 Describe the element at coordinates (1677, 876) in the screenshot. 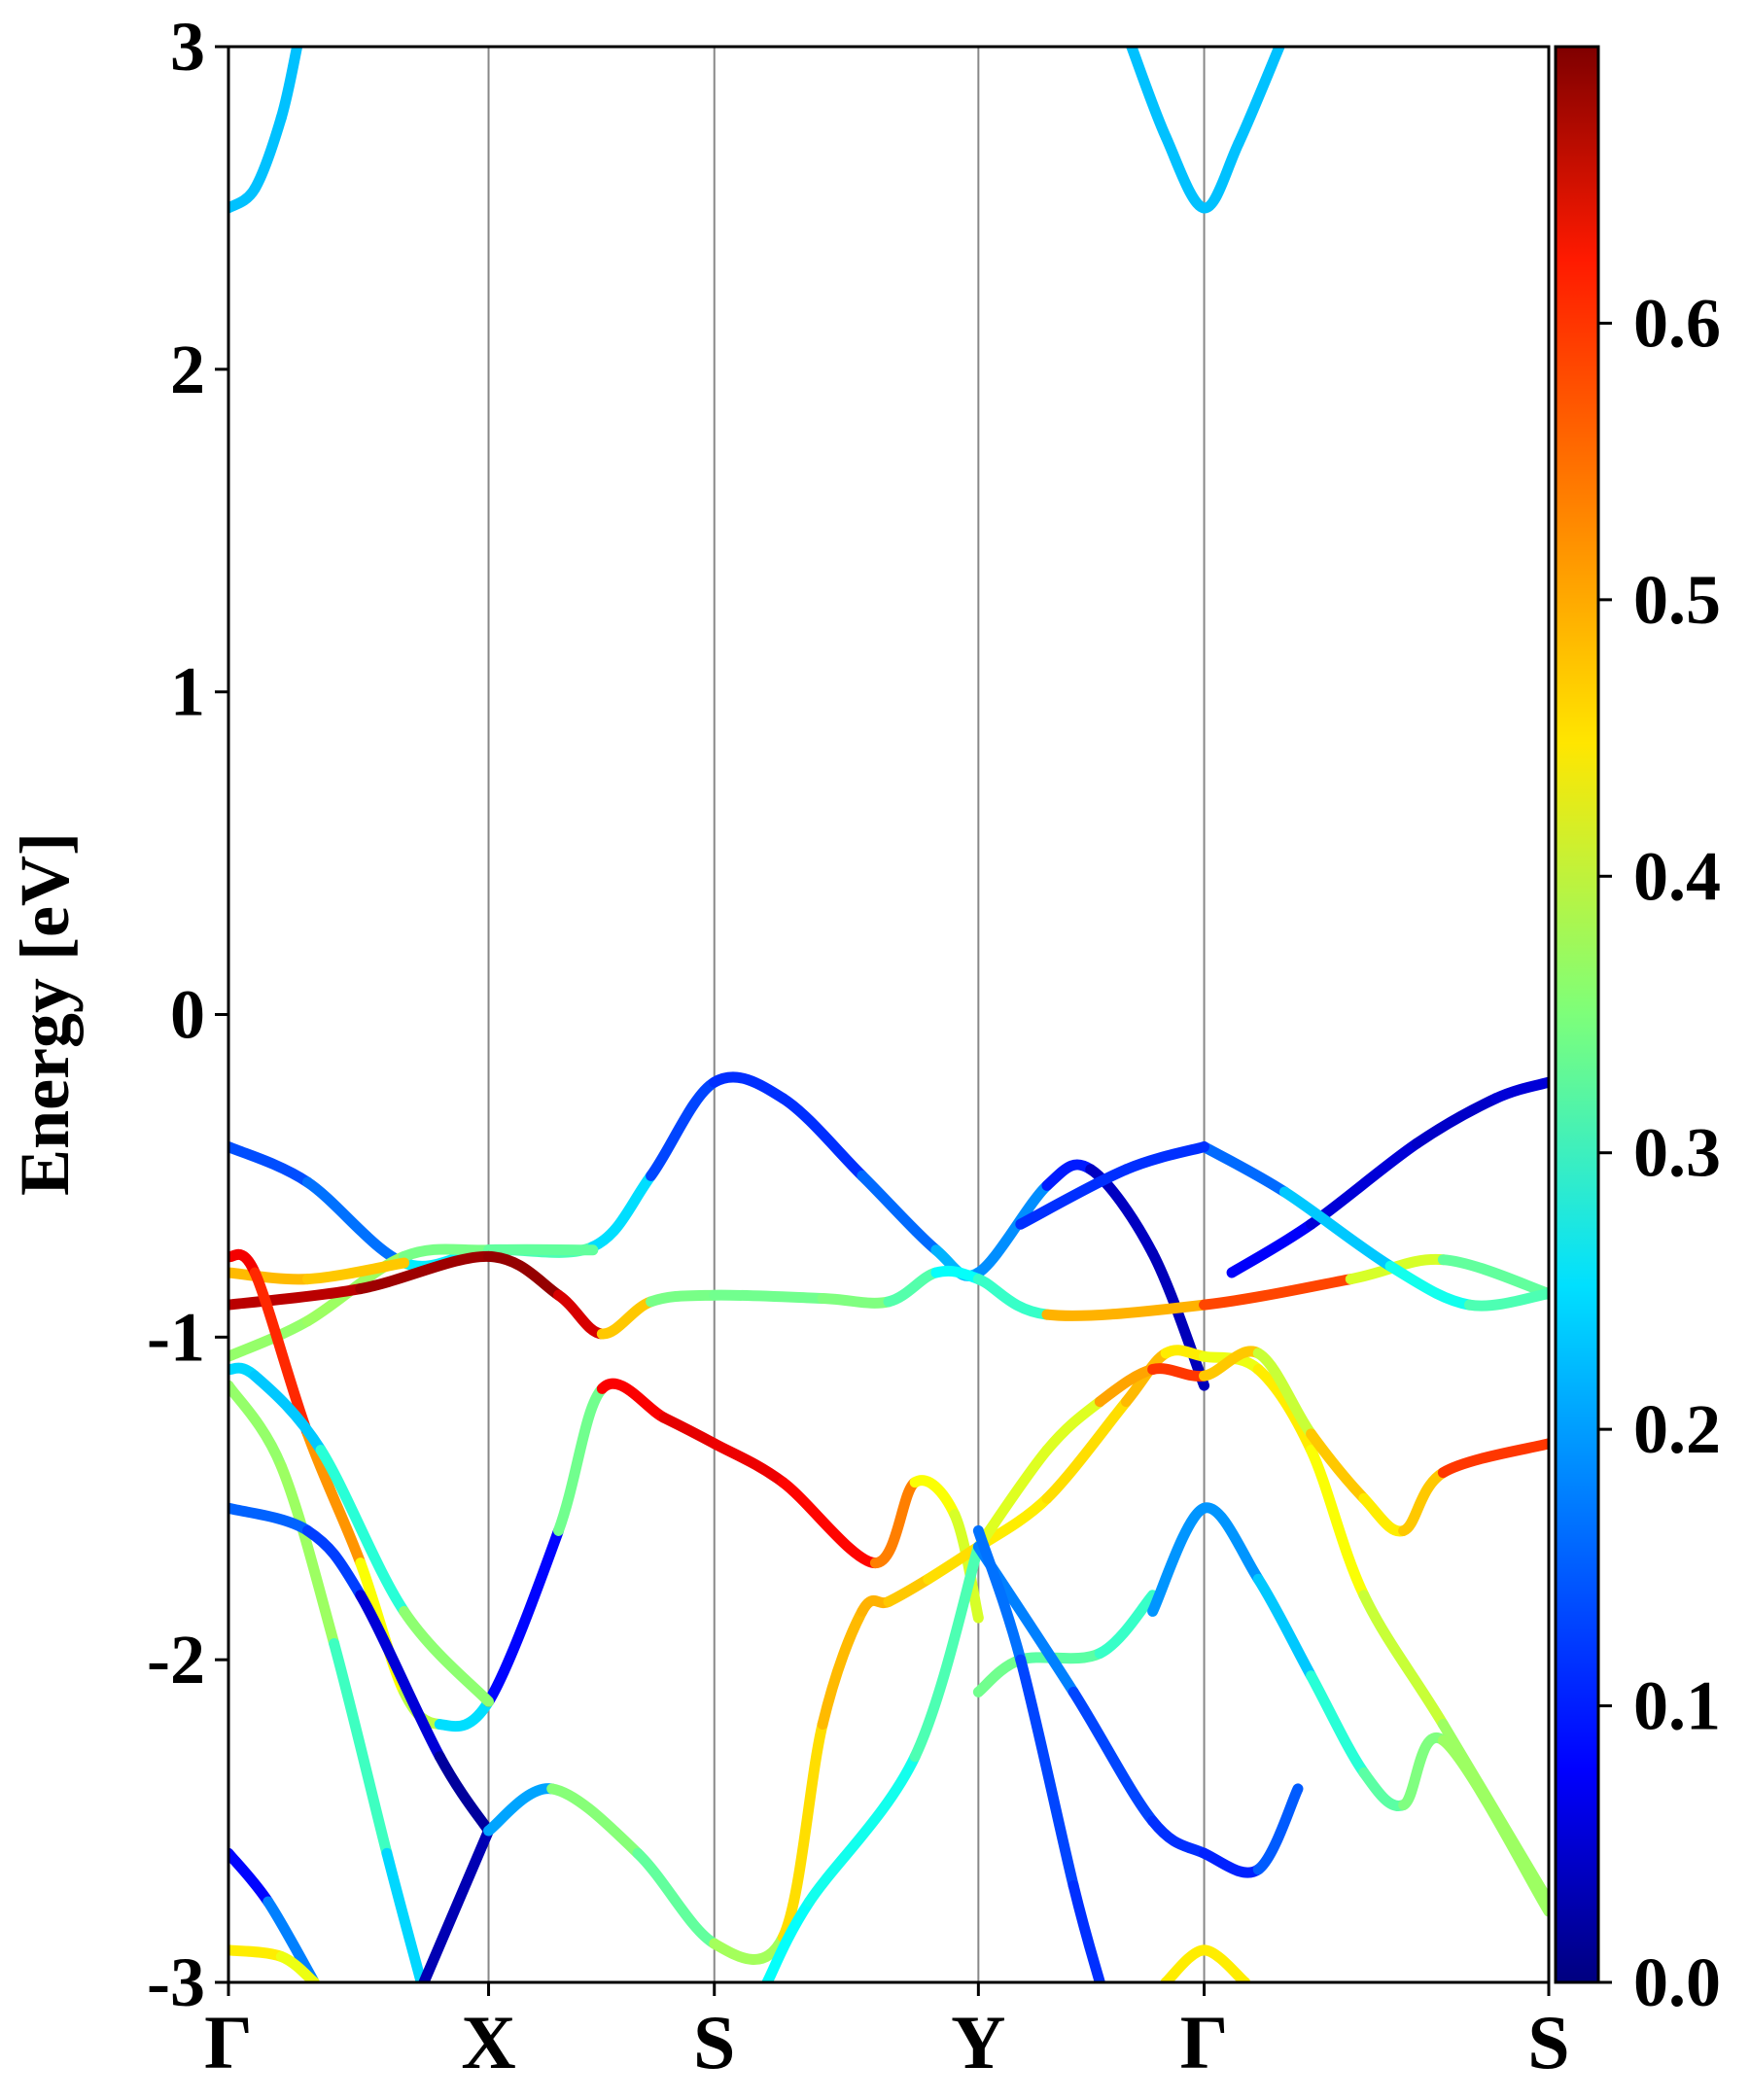

I see `colorbar-tick-label: 0.4` at that location.